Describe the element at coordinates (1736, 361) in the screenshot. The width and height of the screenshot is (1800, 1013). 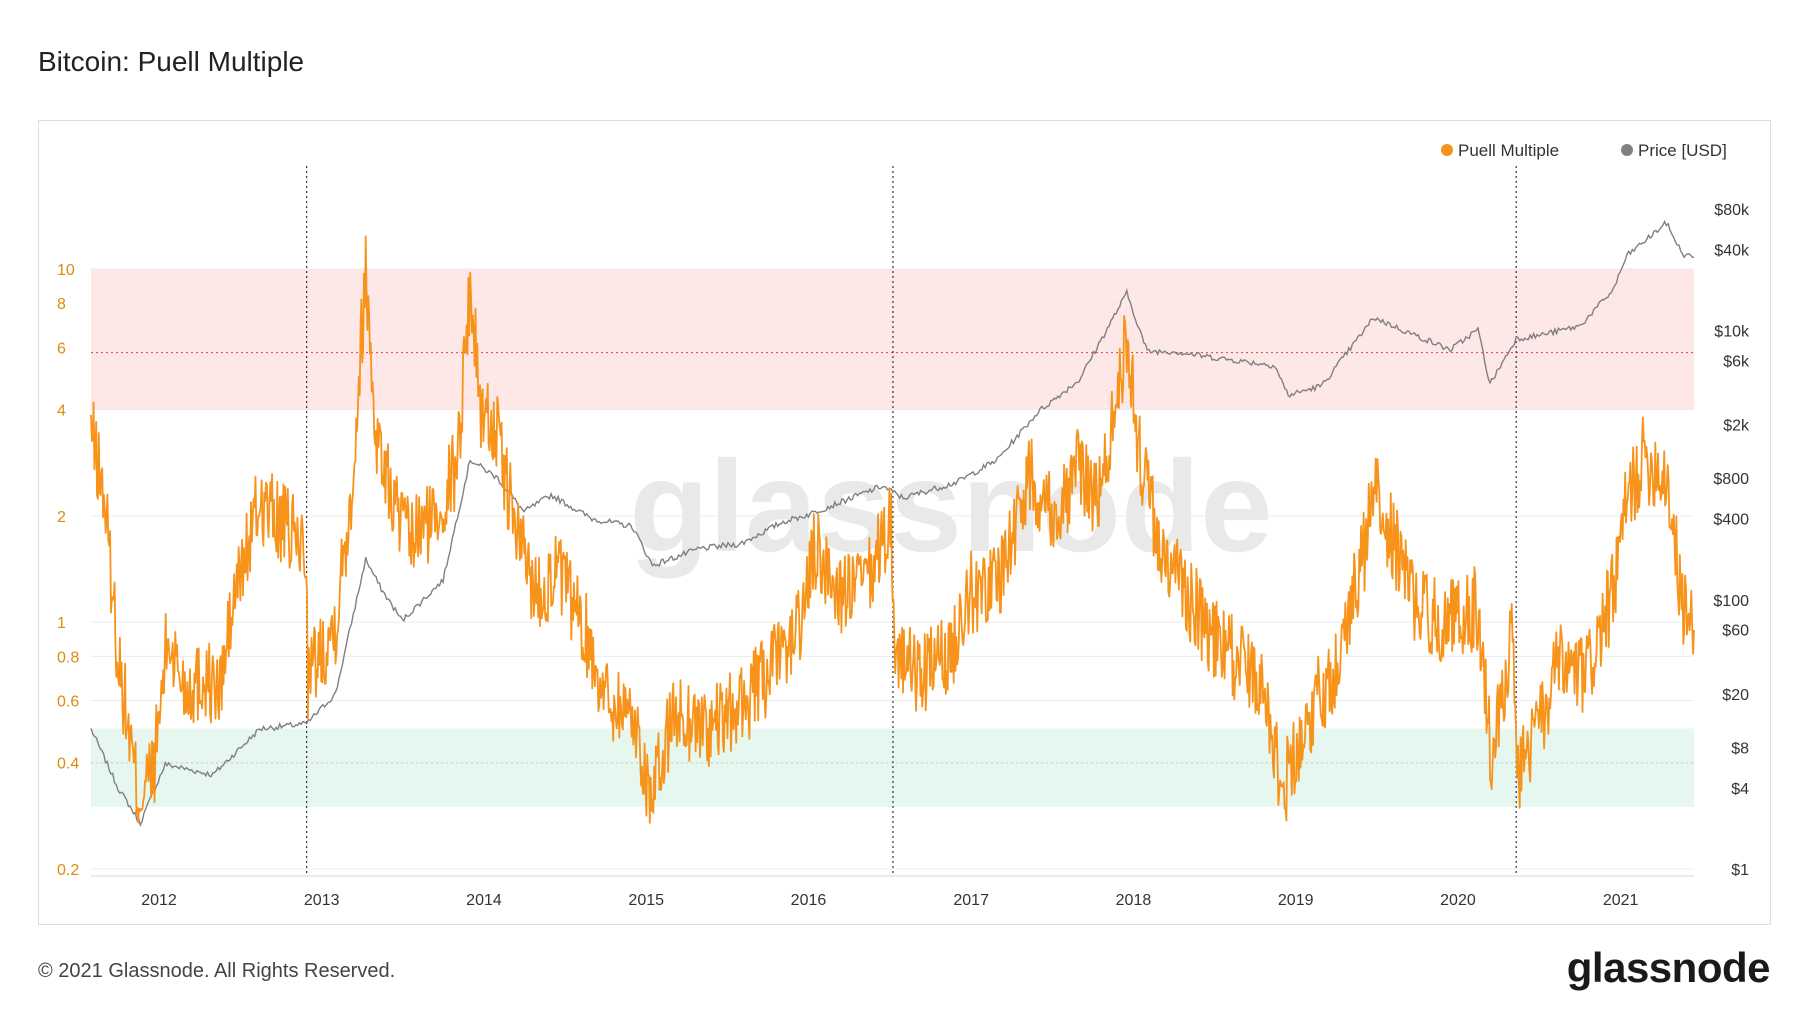
I see `right-tick-label: $6k` at that location.